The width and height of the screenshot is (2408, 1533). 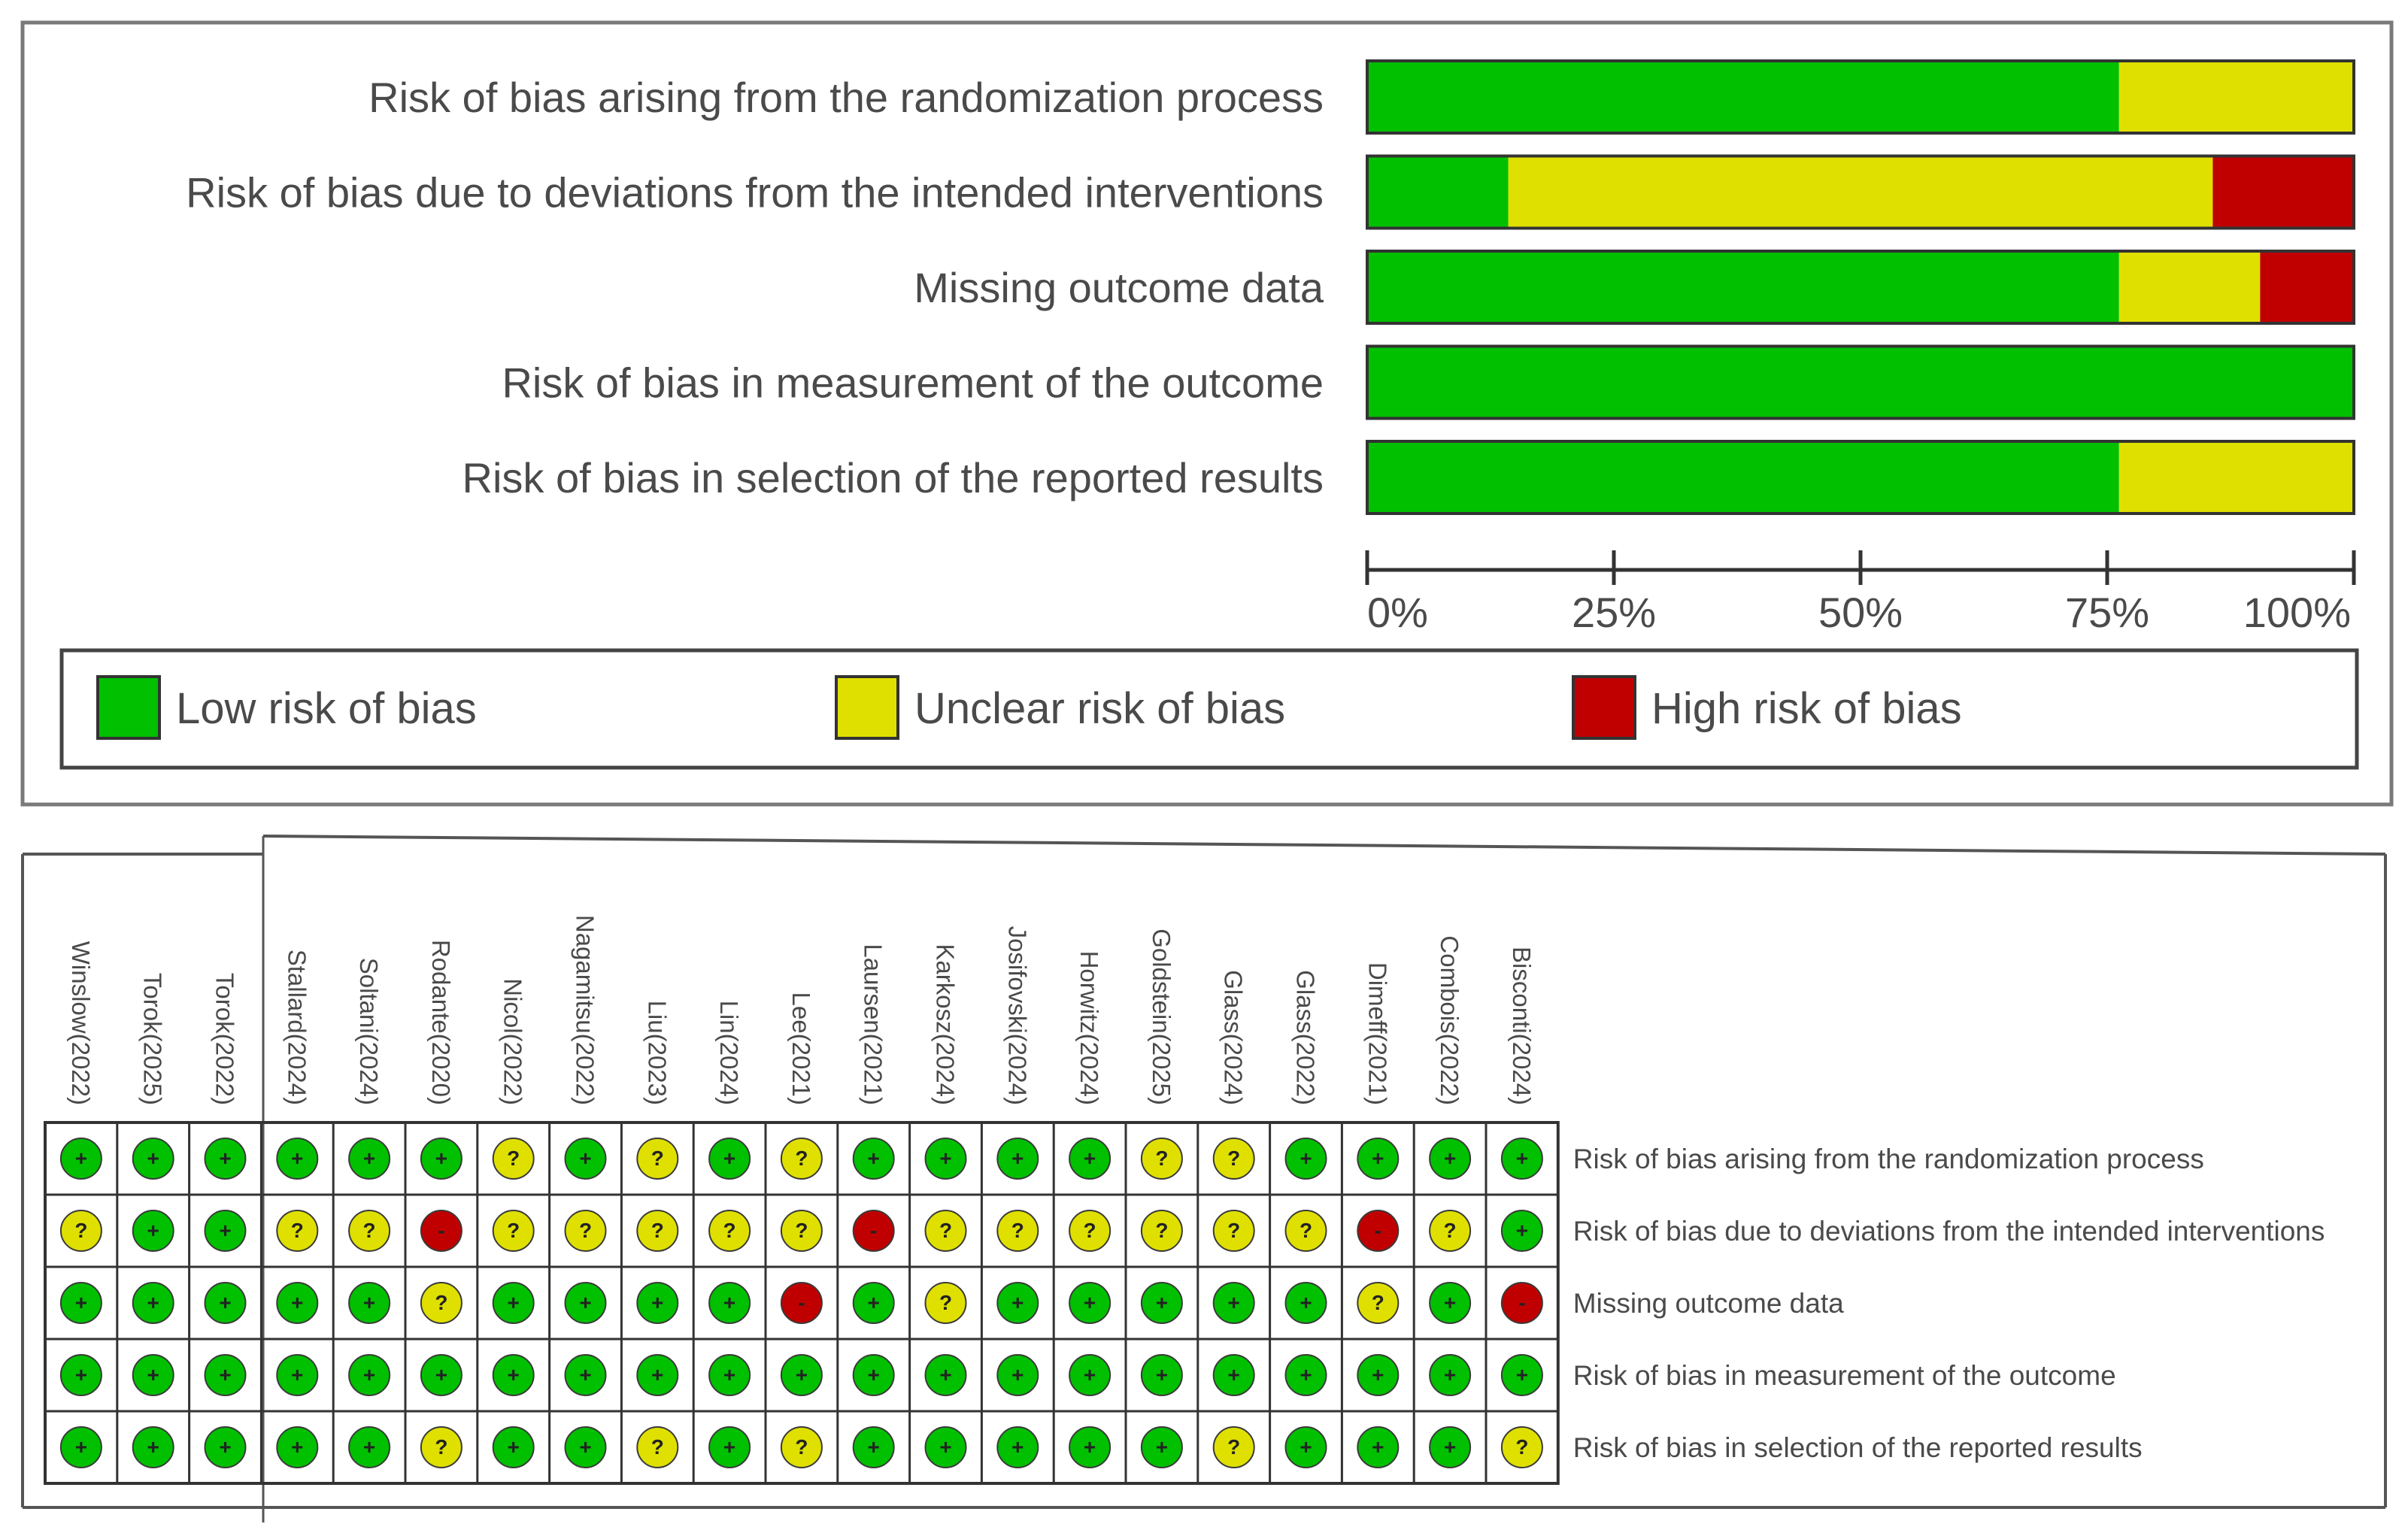 I want to click on judgement-low-r3-c9, so click(x=657, y=1303).